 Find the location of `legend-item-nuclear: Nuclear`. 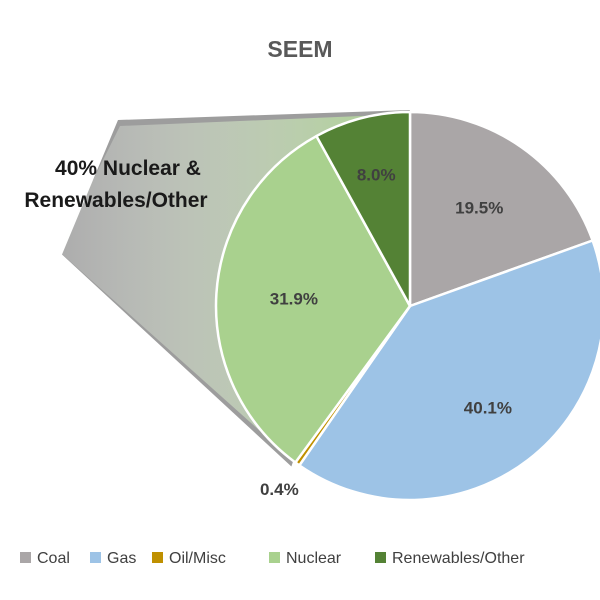

legend-item-nuclear: Nuclear is located at coordinates (305, 558).